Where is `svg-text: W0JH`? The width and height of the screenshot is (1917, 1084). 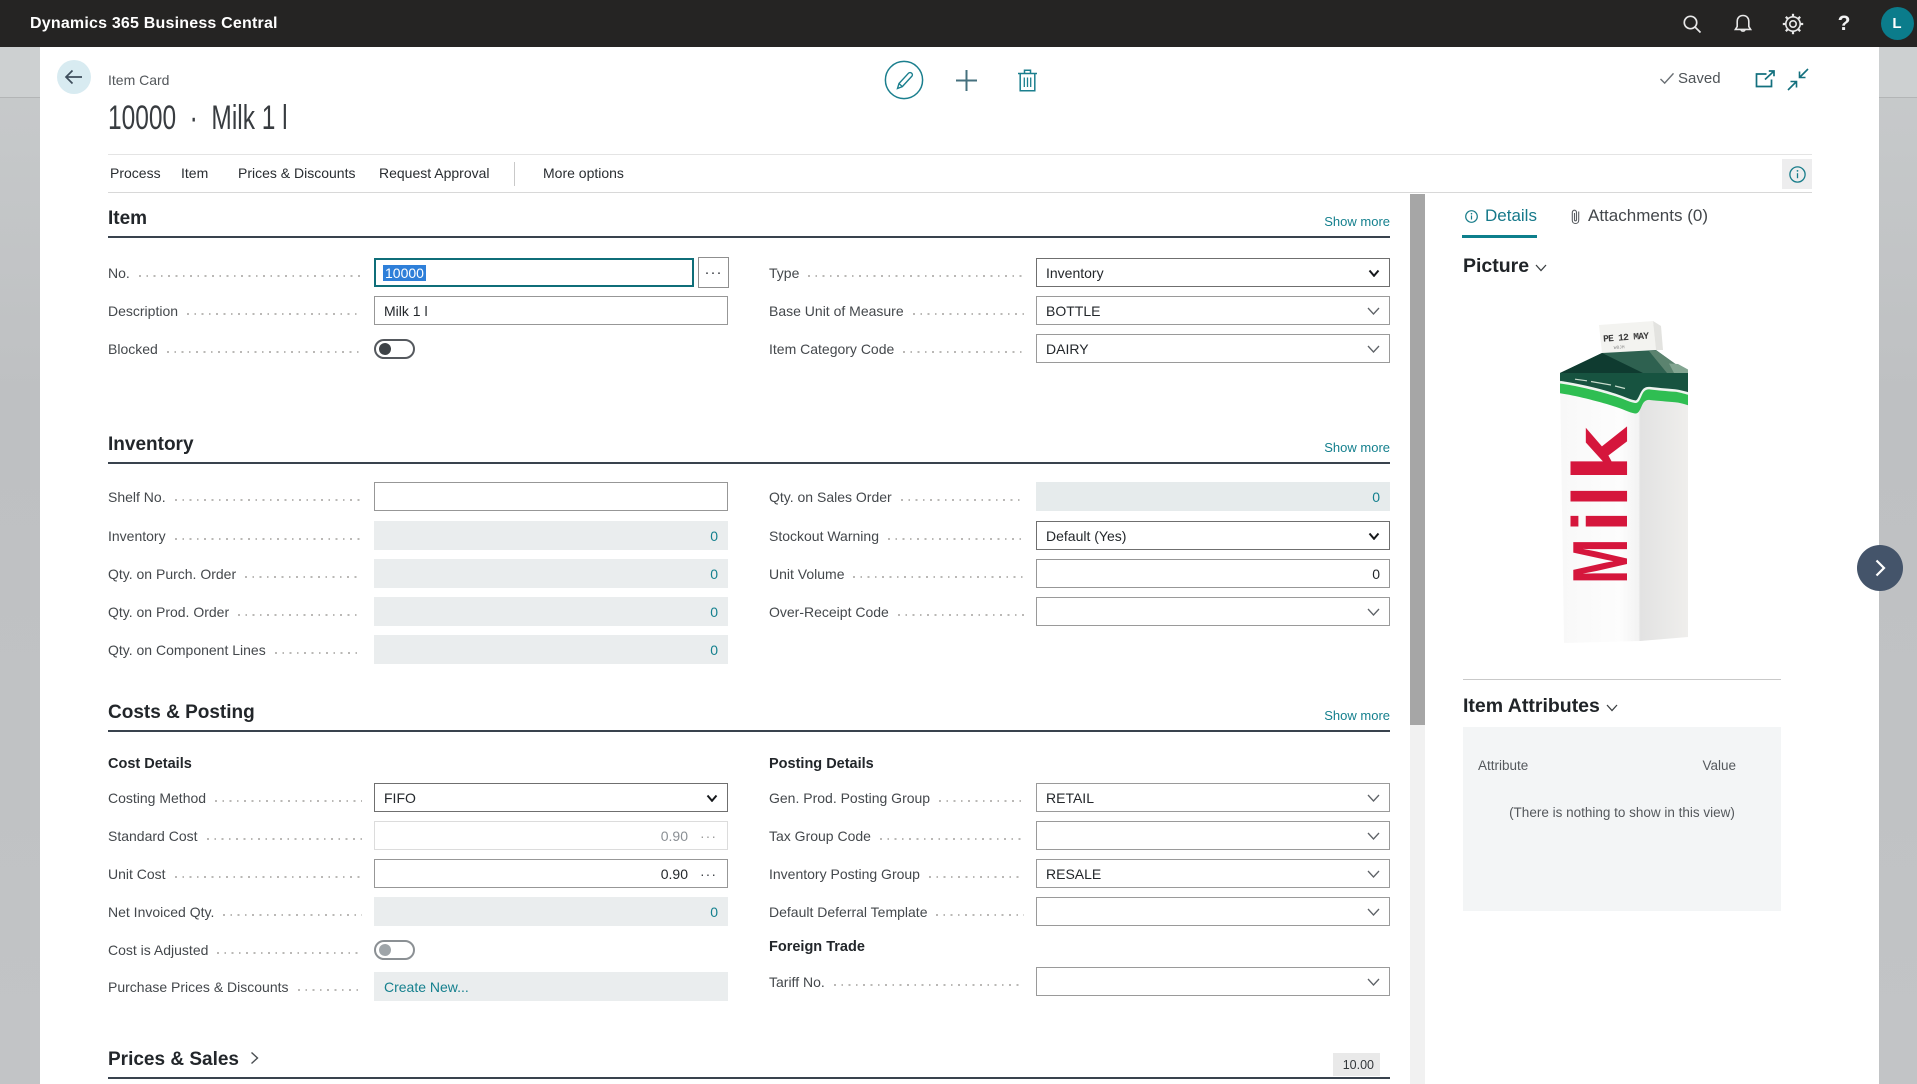 svg-text: W0JH is located at coordinates (1619, 347).